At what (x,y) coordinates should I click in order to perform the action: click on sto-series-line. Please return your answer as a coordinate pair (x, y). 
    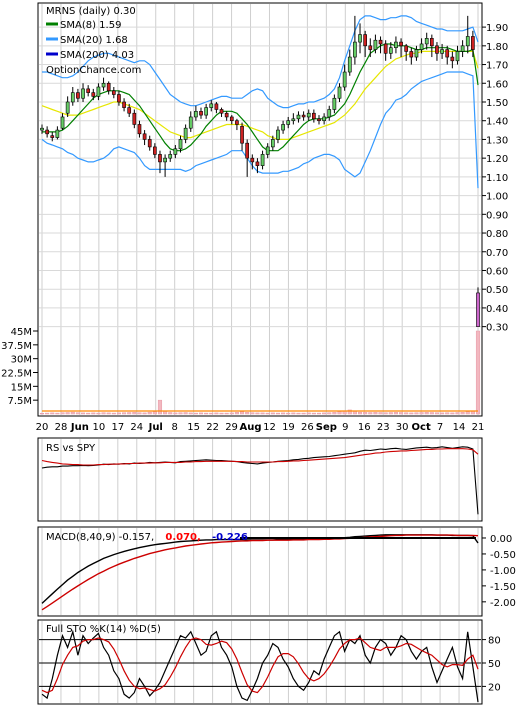
    Looking at the image, I should click on (260, 666).